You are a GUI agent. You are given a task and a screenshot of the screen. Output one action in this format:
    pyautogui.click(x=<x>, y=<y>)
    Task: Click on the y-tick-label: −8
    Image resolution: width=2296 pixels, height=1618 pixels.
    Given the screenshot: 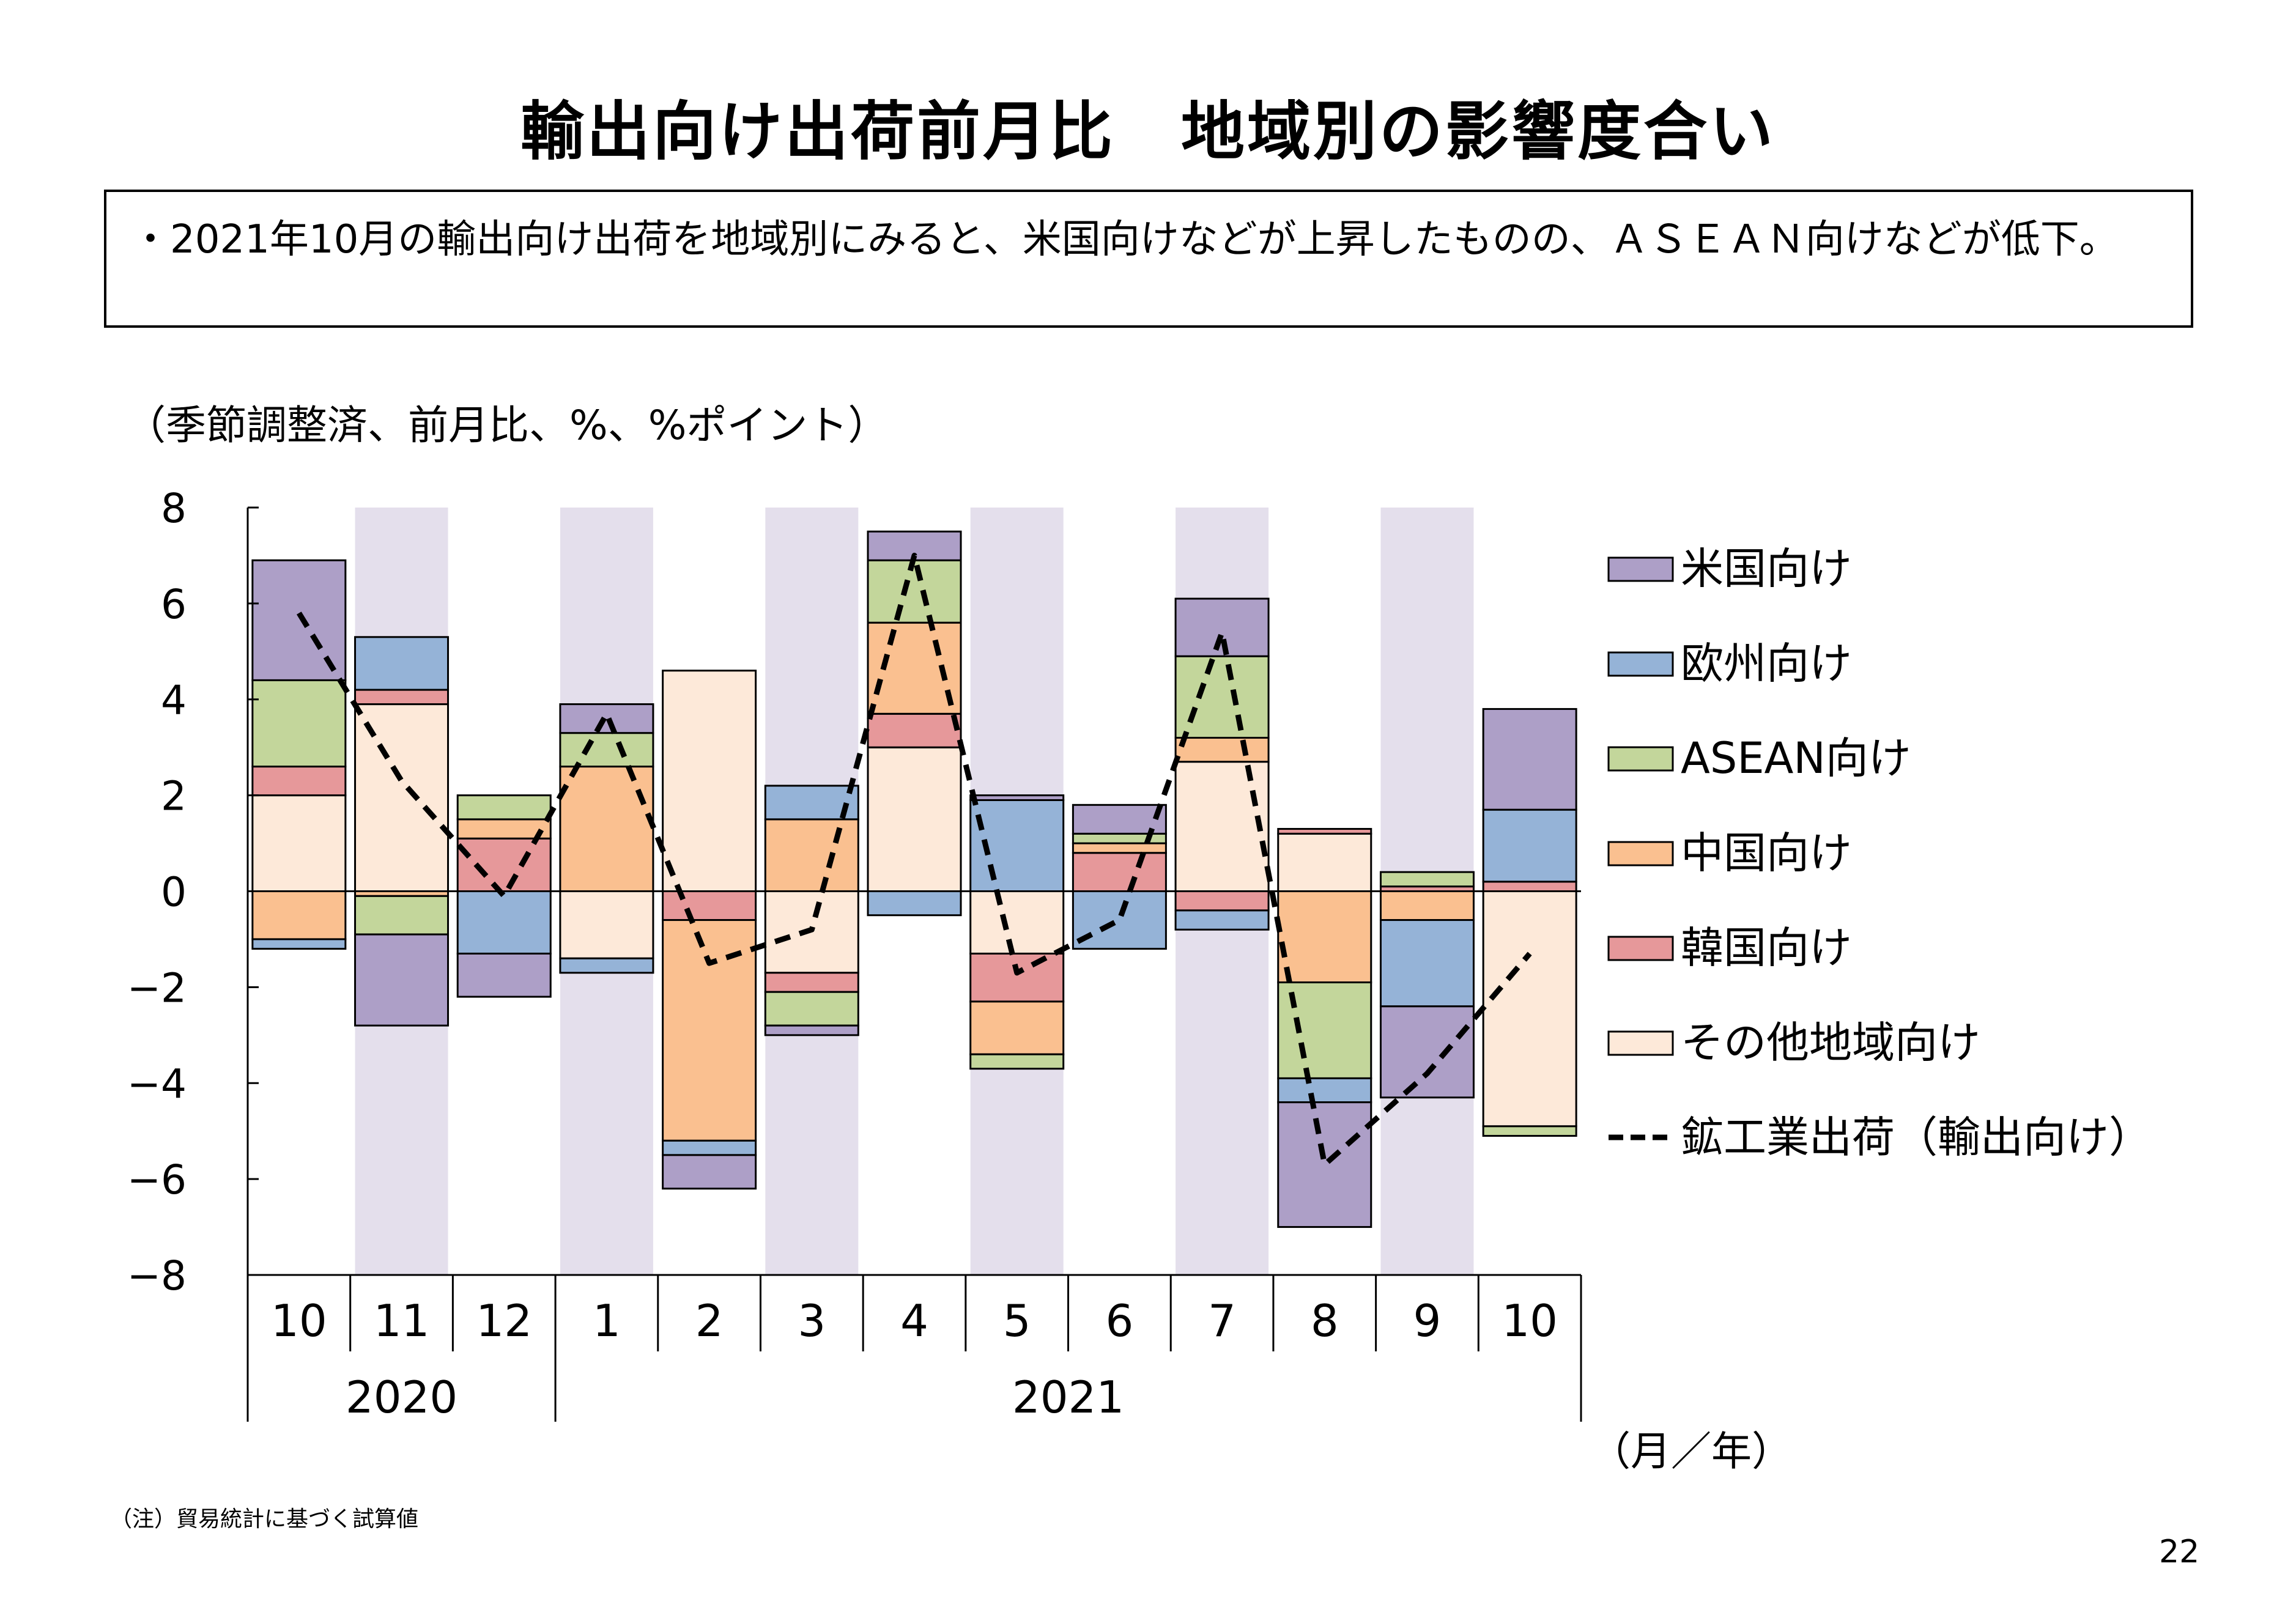 What is the action you would take?
    pyautogui.click(x=157, y=1276)
    